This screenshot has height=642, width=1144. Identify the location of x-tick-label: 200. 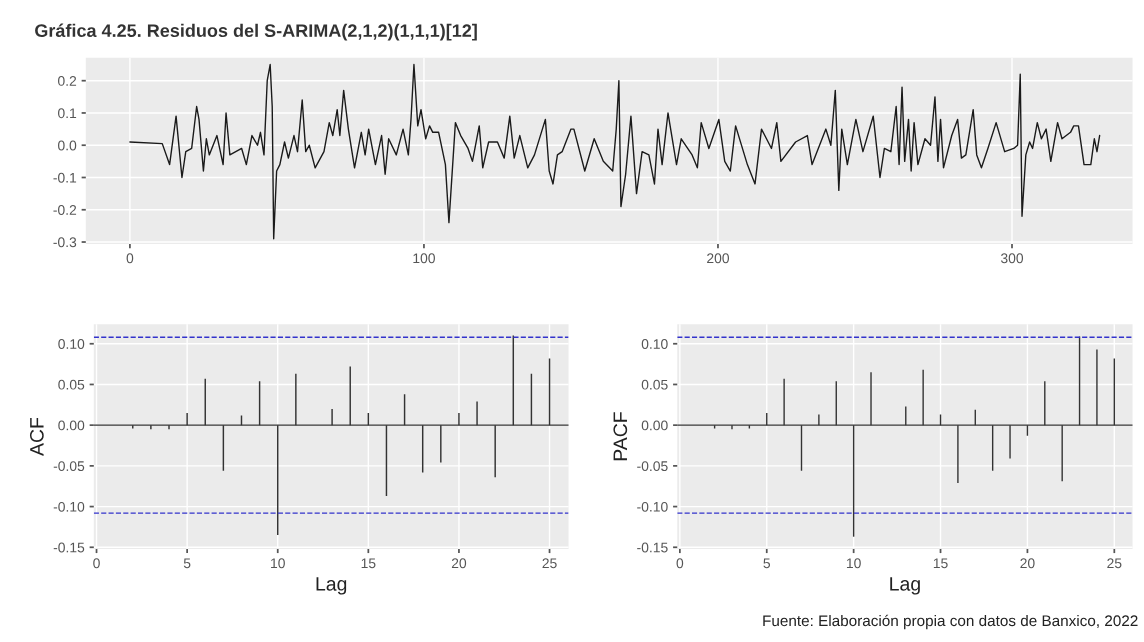
(718, 258).